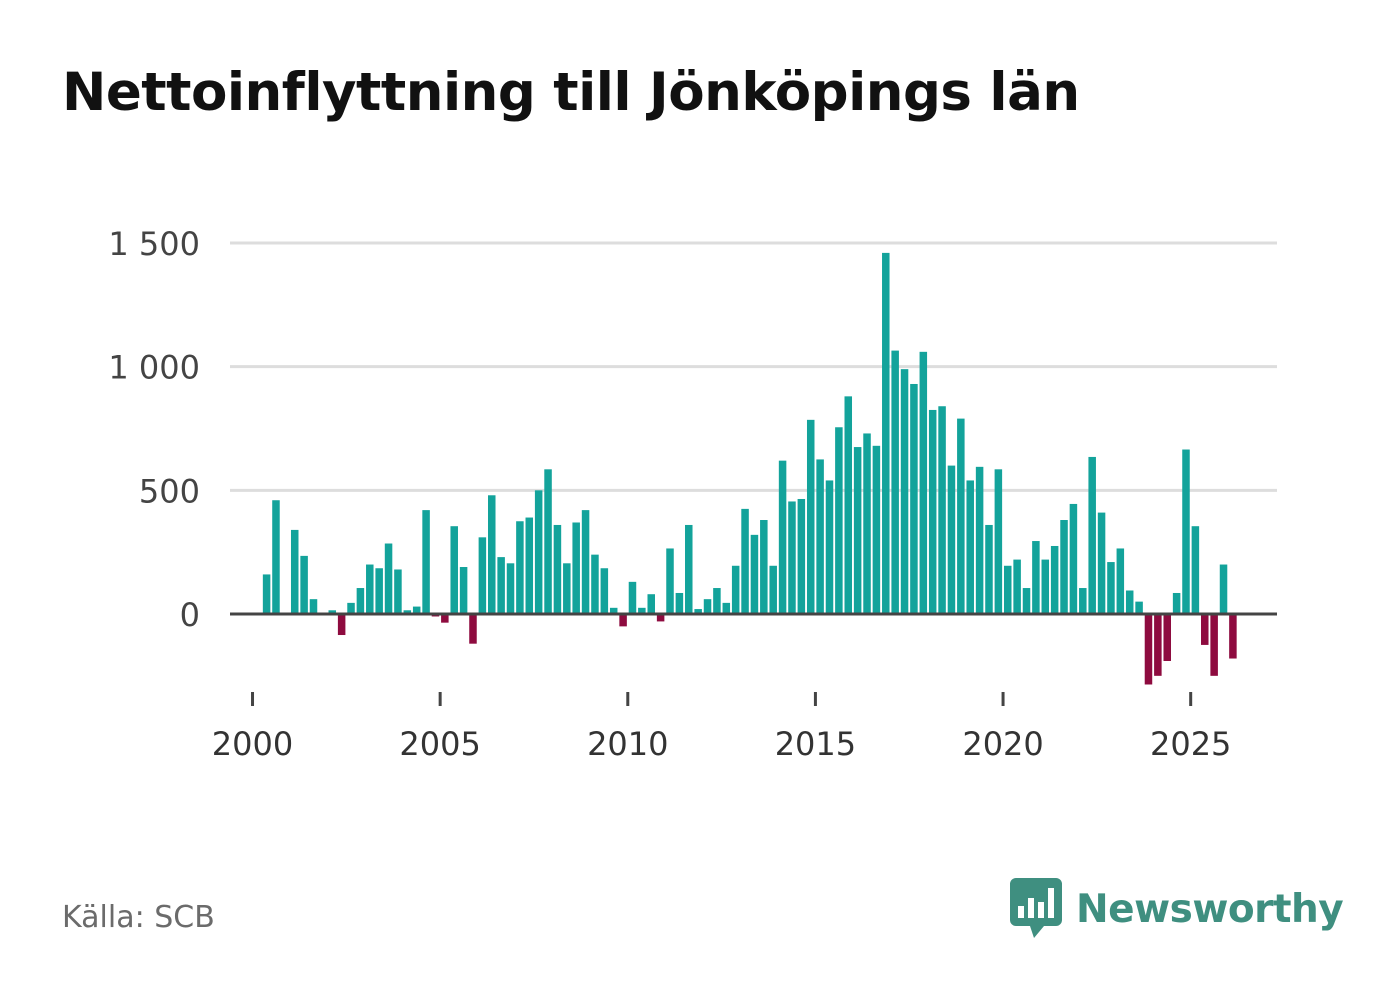 This screenshot has height=999, width=1382. Describe the element at coordinates (190, 615) in the screenshot. I see `y-tick-label: 0` at that location.